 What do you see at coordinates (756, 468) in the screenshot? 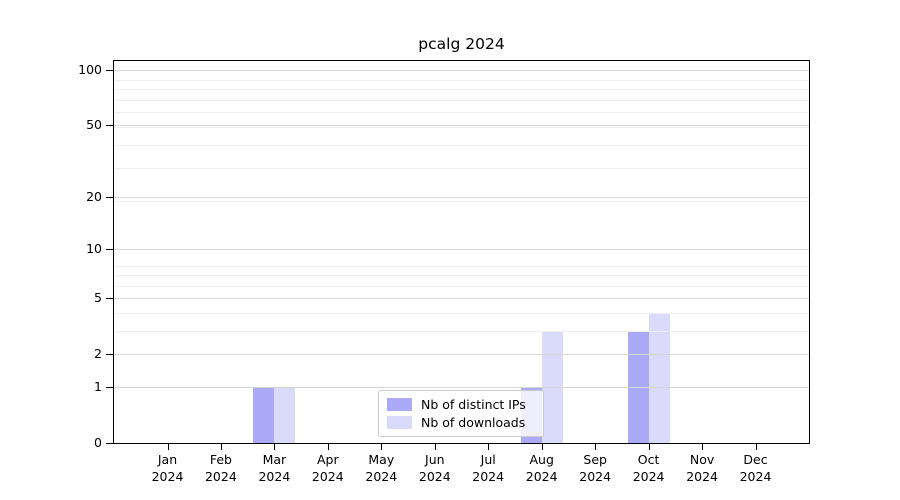
I see `x-tick-label: Dec 2024` at bounding box center [756, 468].